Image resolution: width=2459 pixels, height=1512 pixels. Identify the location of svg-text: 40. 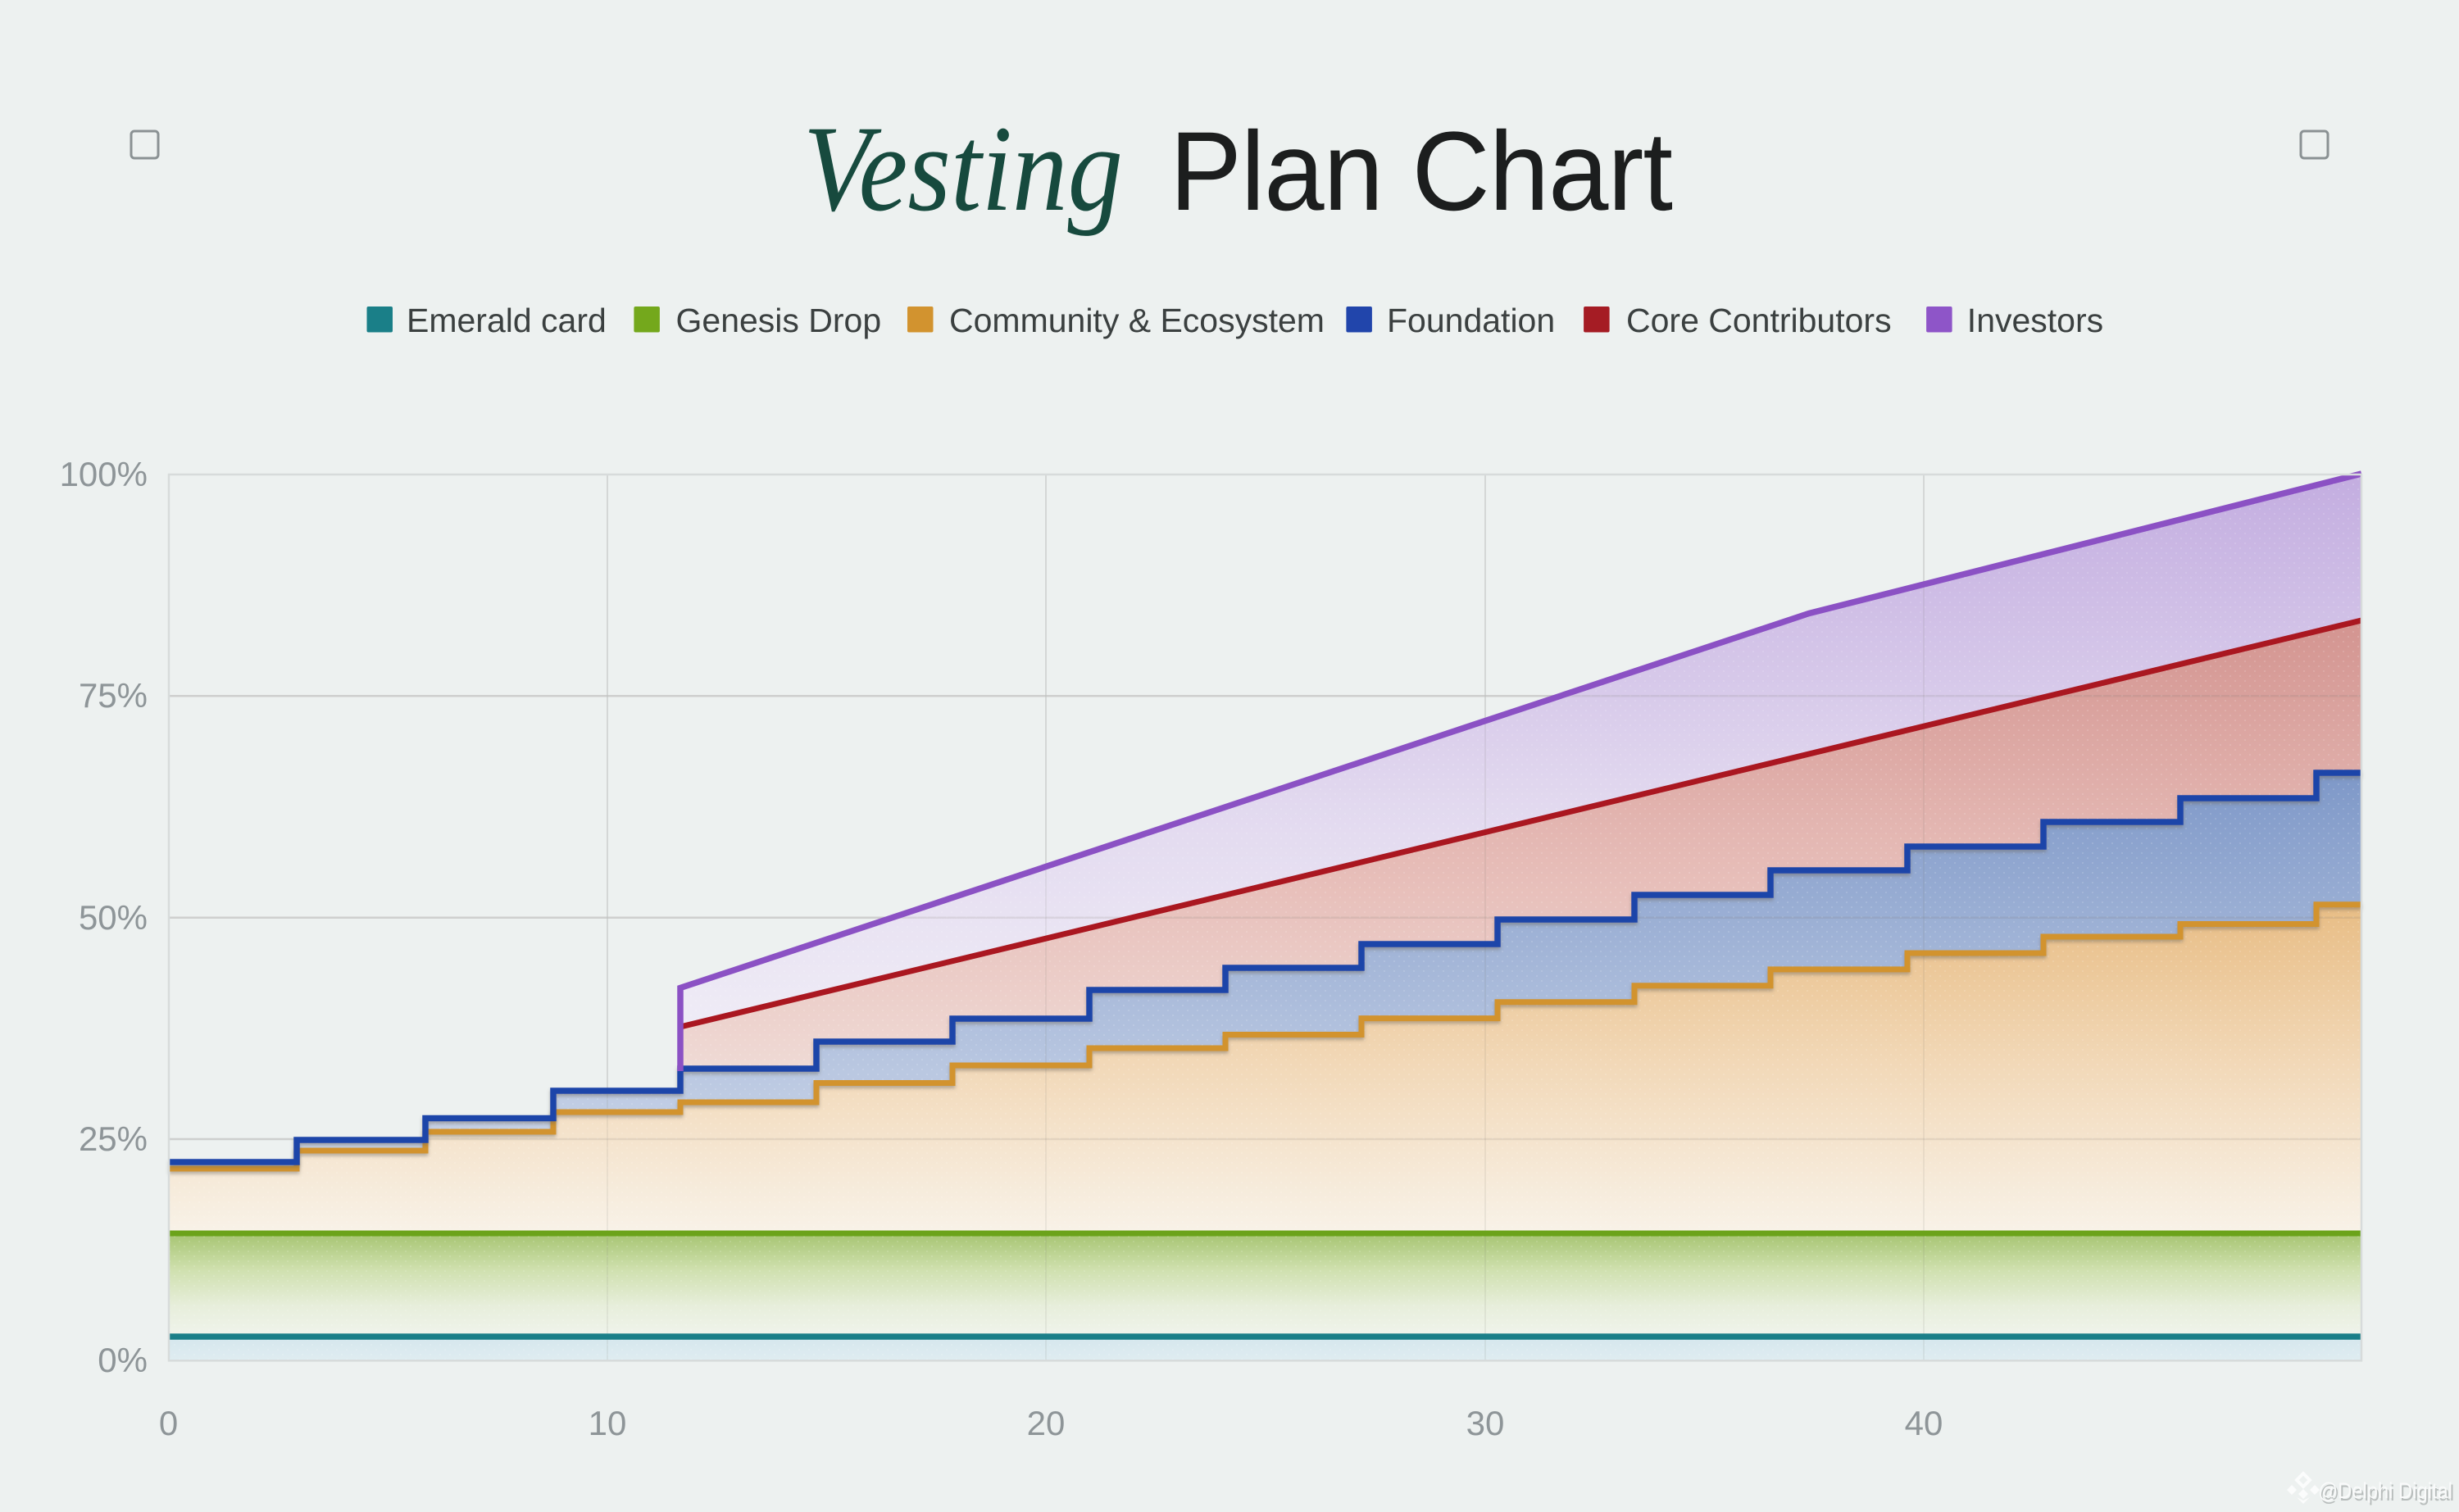
(1924, 1423).